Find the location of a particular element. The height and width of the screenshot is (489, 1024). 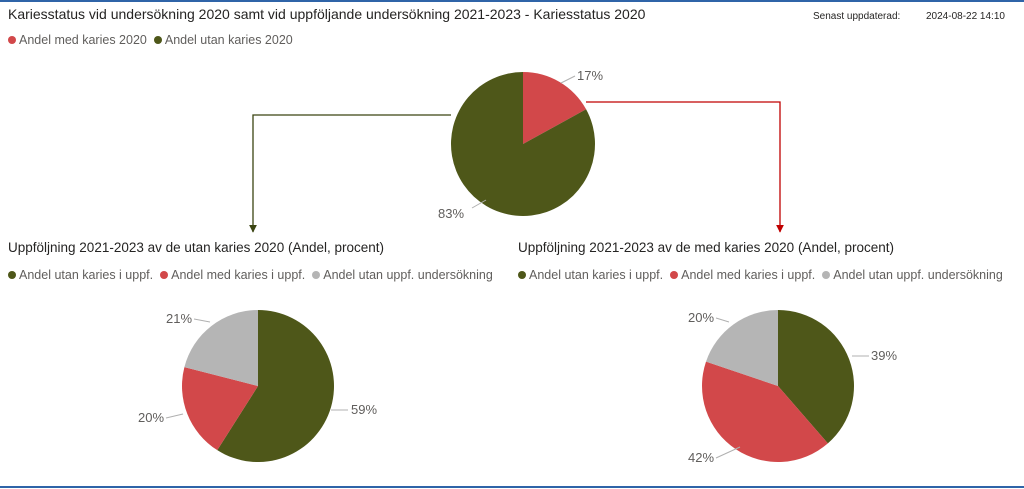

legend-item: Andel med karies 2020 is located at coordinates (77, 40).